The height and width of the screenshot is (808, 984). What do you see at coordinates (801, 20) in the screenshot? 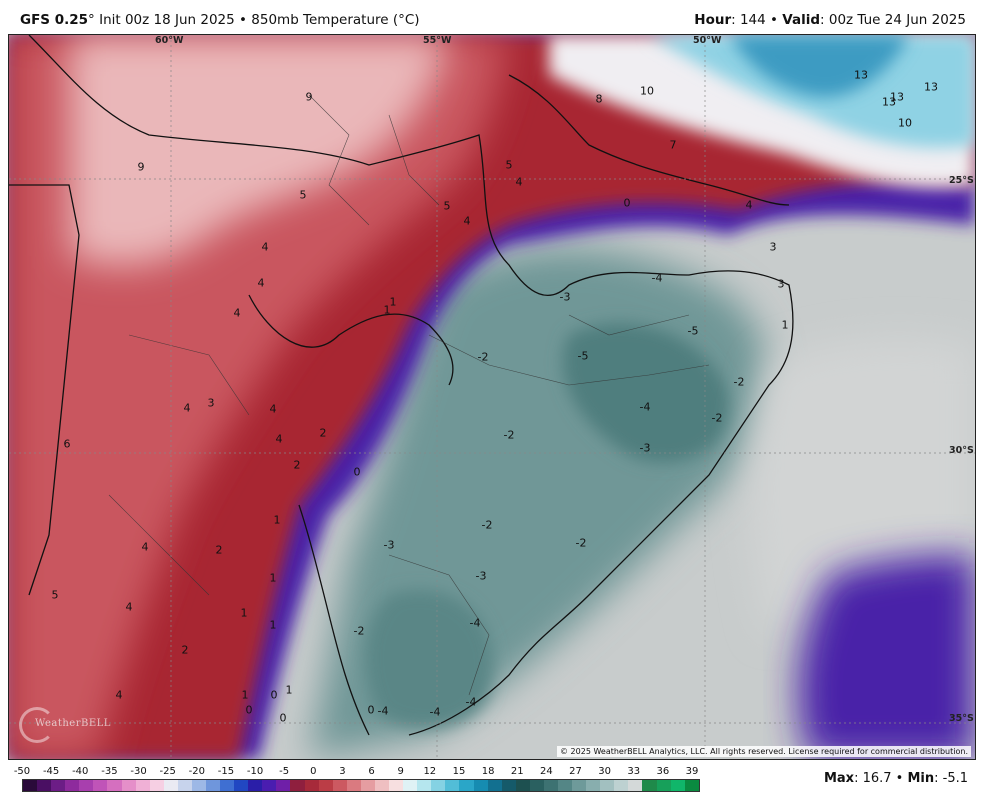
I see `valid-label: Valid` at bounding box center [801, 20].